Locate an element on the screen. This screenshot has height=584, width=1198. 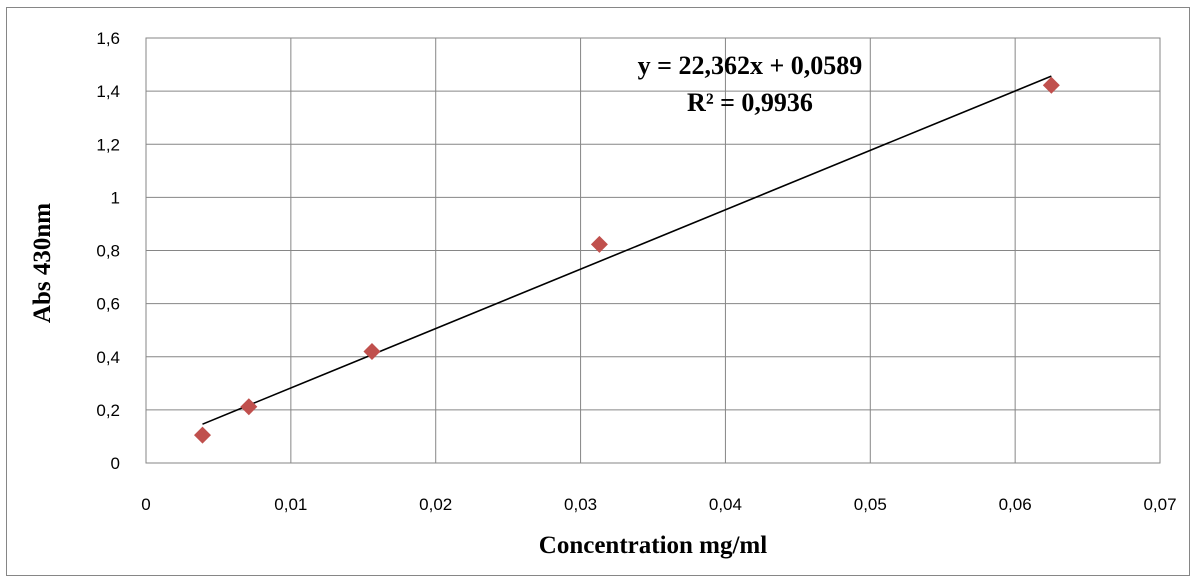
x-tick-label: 0,01 is located at coordinates (290, 504).